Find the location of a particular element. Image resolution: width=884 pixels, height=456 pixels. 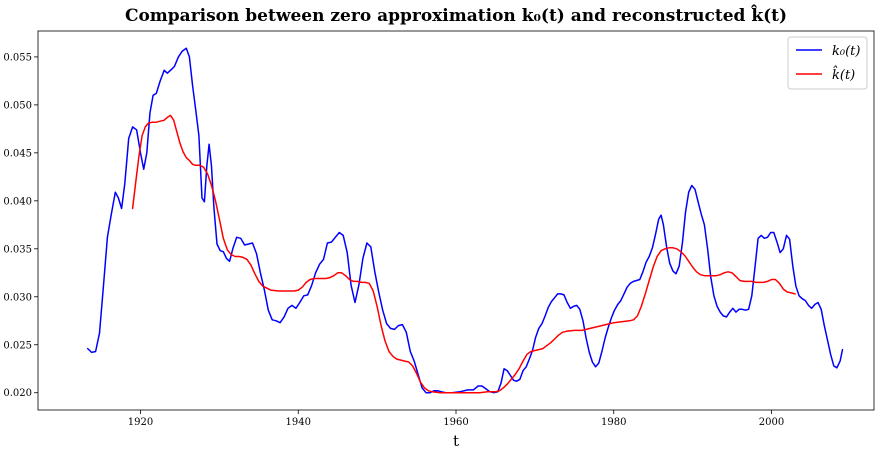

x-tick-label: 1940 is located at coordinates (298, 422).